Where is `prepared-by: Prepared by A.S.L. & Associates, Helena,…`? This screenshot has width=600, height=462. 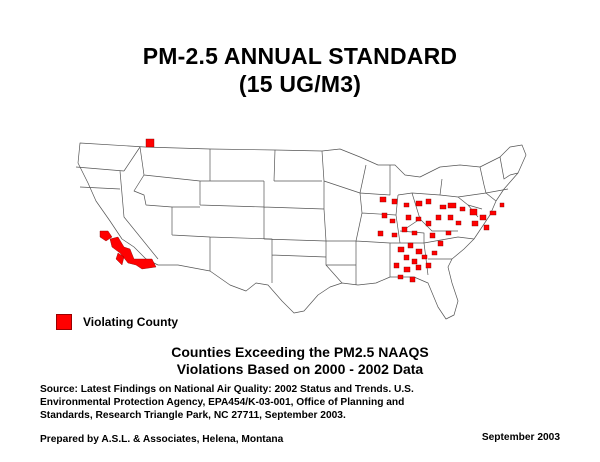
prepared-by: Prepared by A.S.L. & Associates, Helena,… is located at coordinates (162, 439).